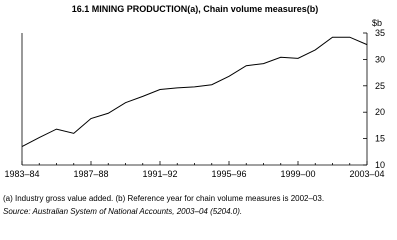 This screenshot has width=397, height=240. What do you see at coordinates (366, 174) in the screenshot?
I see `x-tick-label: 2003–04` at bounding box center [366, 174].